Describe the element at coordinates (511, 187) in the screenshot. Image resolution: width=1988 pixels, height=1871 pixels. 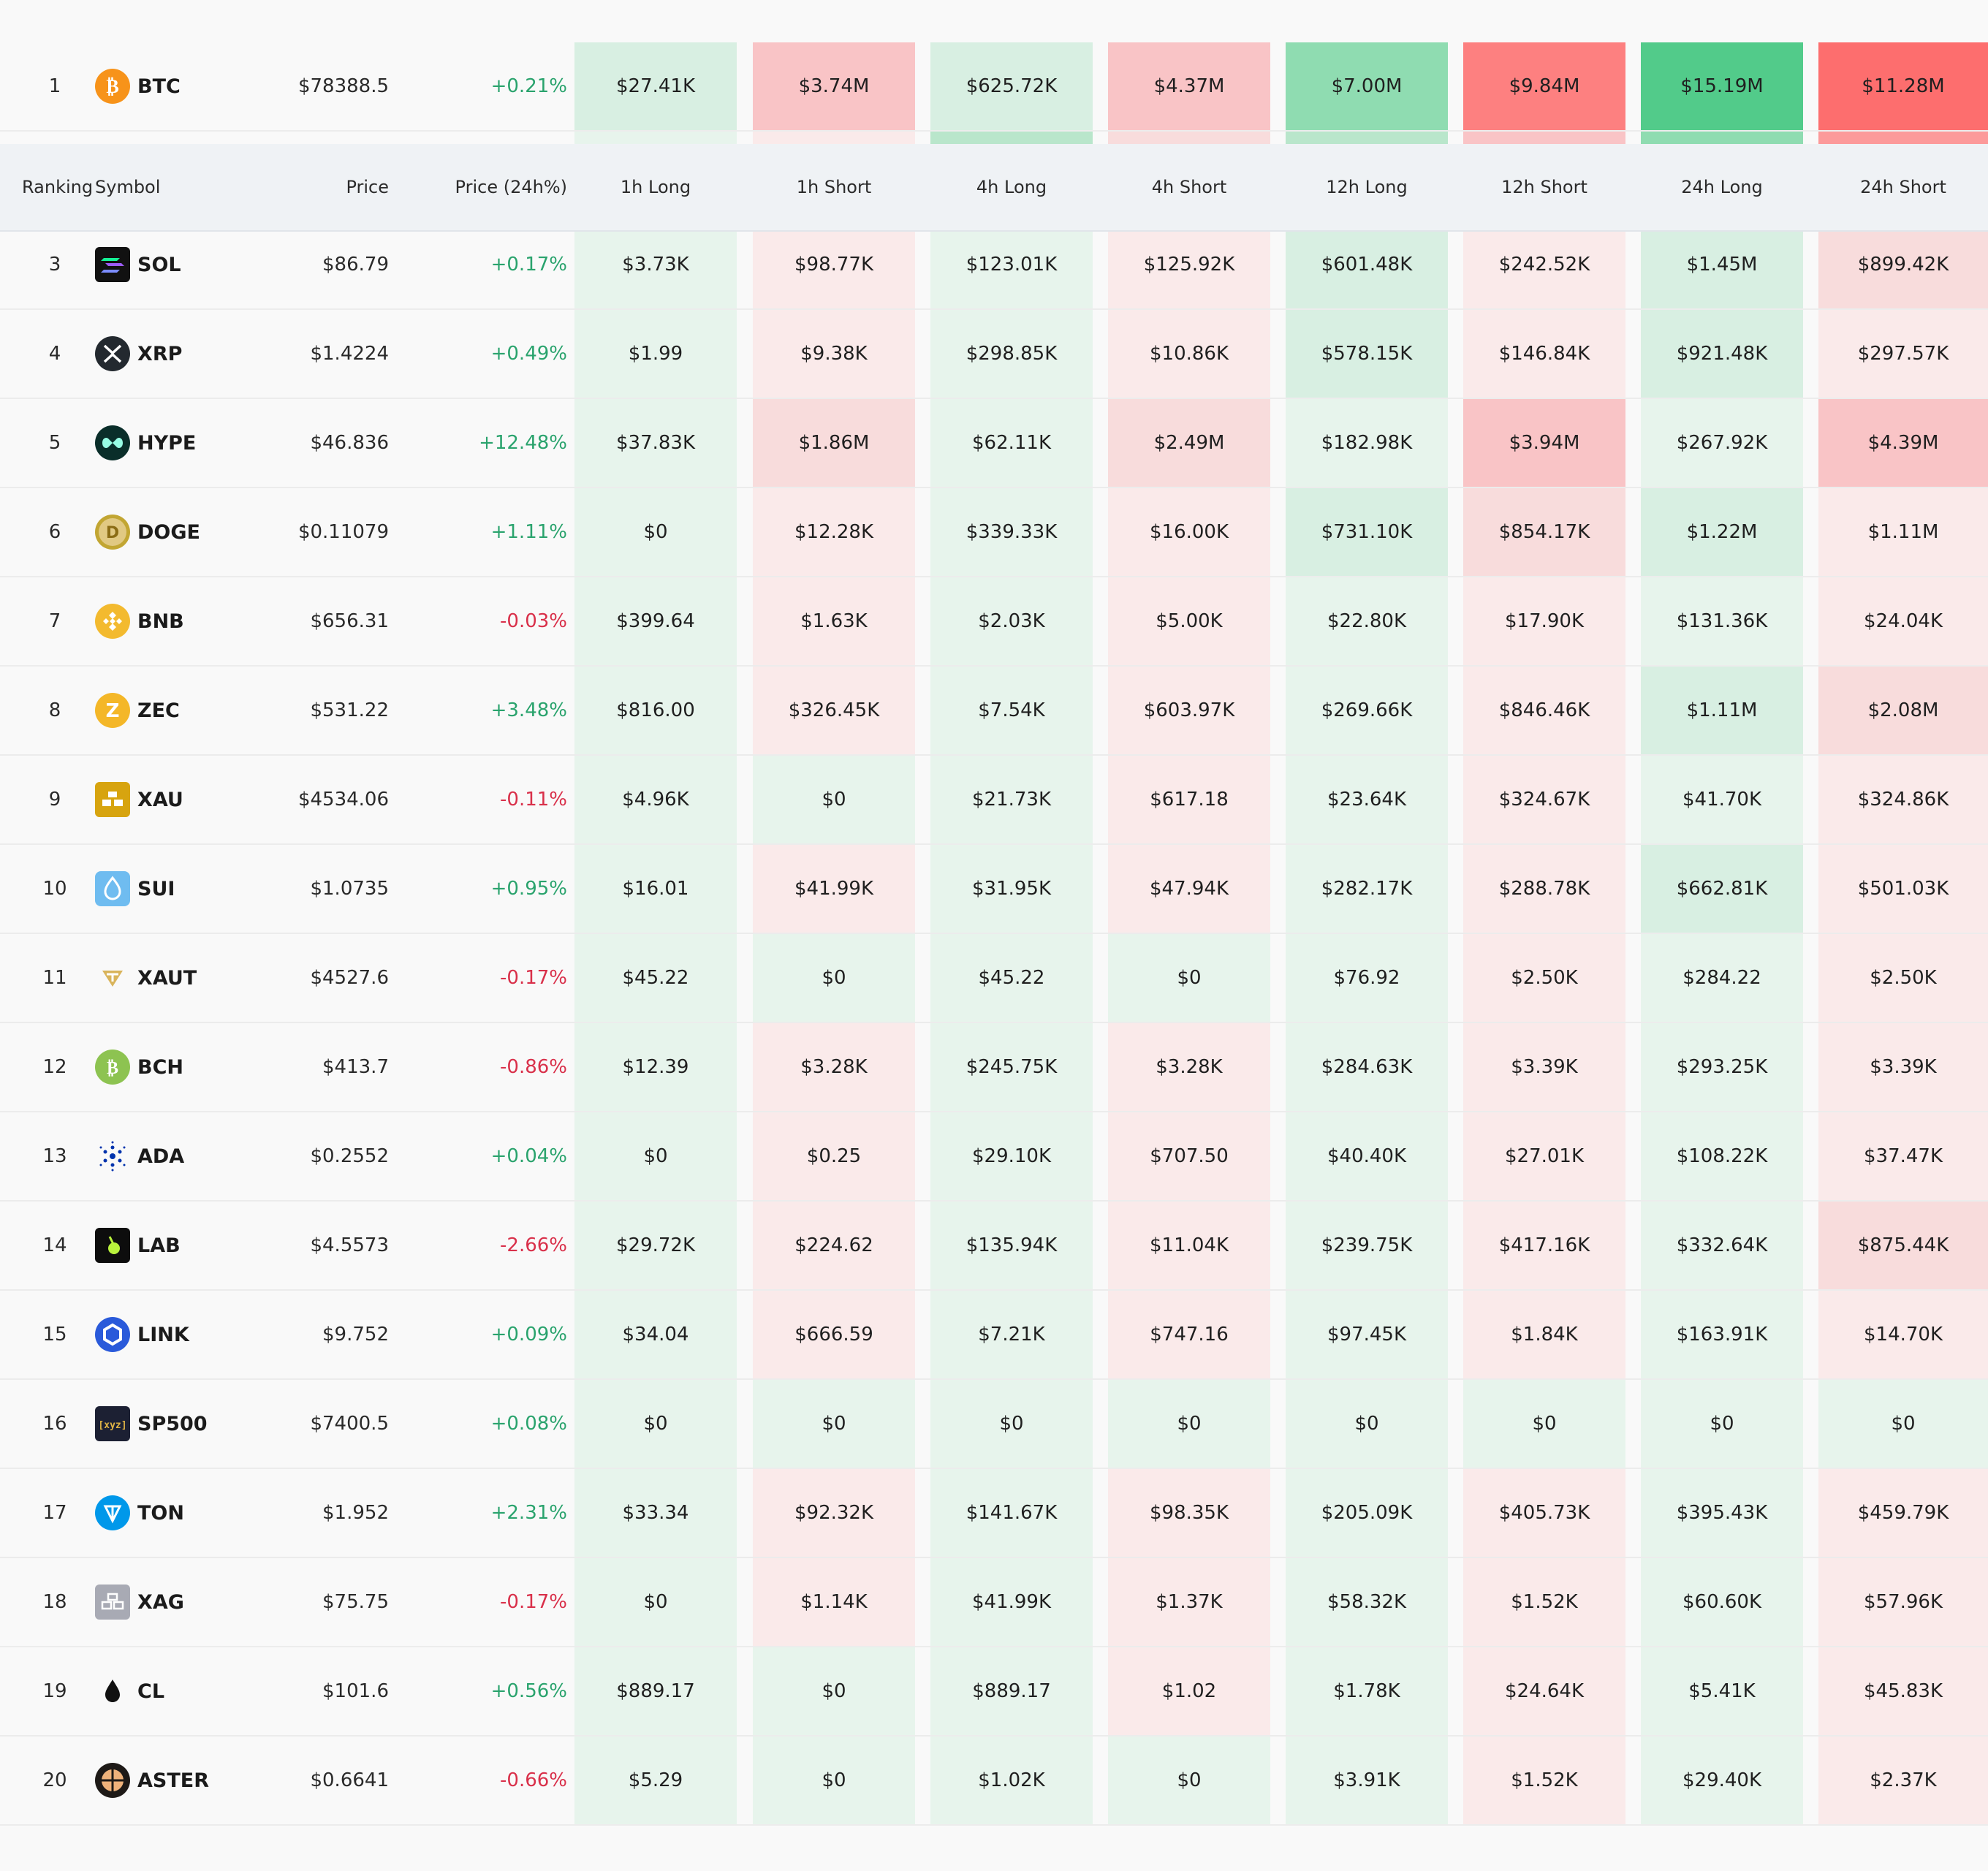
I see `header-price-change: Price (24h%)` at that location.